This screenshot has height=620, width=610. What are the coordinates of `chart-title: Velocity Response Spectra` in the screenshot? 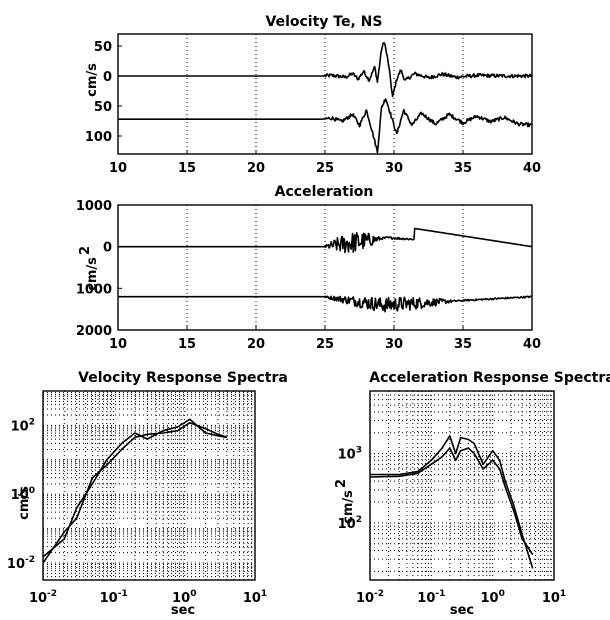 It's located at (183, 378).